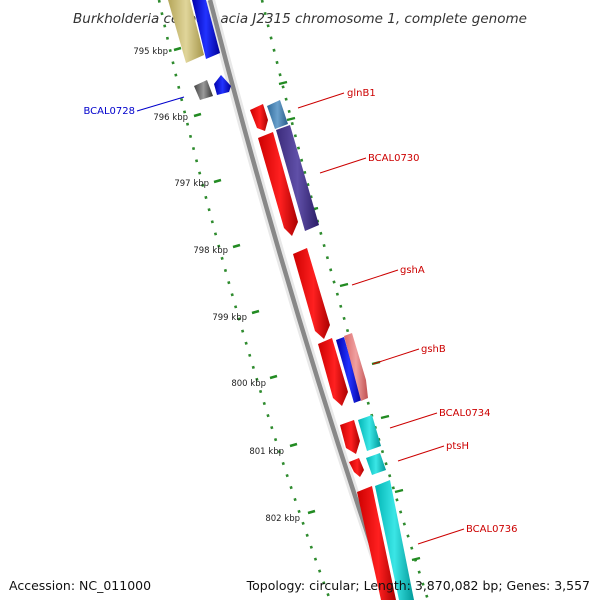 This screenshot has width=600, height=600. Describe the element at coordinates (311, 293) in the screenshot. I see `gene-gsha-arrow` at that location.